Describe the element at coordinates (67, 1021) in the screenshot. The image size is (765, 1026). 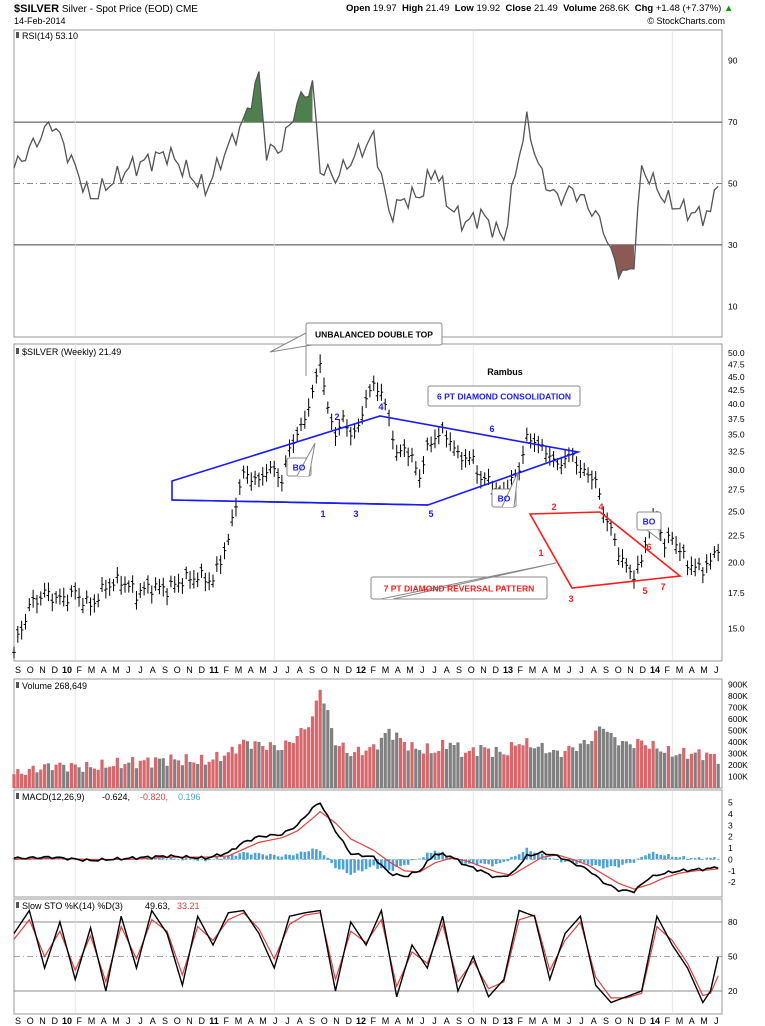
I see `x-axis-label: 10` at that location.